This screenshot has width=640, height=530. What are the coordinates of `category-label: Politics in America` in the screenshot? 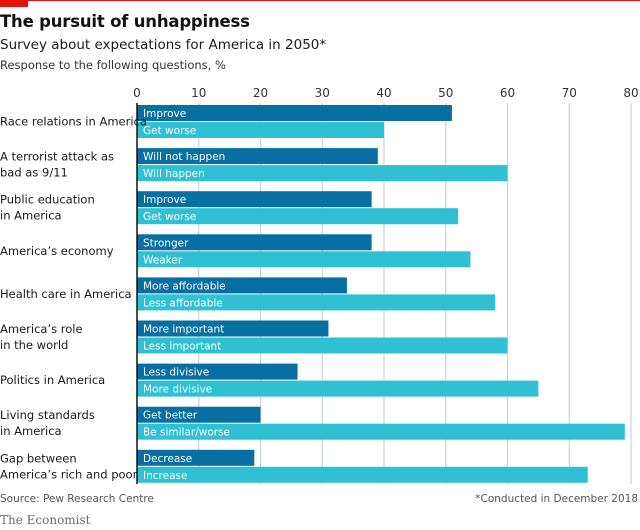 It's located at (52, 380).